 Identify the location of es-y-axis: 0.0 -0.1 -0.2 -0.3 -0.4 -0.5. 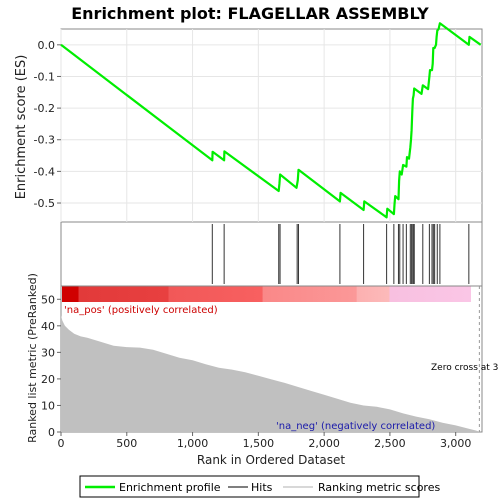
(47, 124).